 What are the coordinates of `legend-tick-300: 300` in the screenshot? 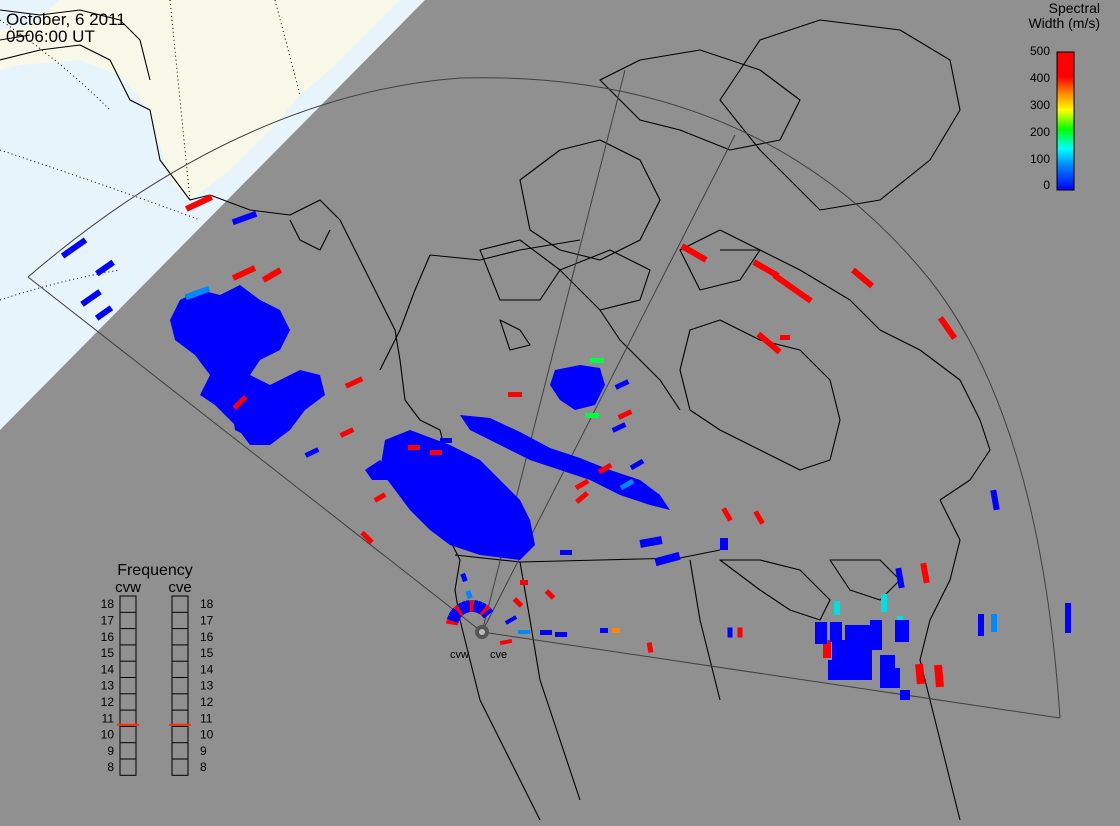 It's located at (1040, 105).